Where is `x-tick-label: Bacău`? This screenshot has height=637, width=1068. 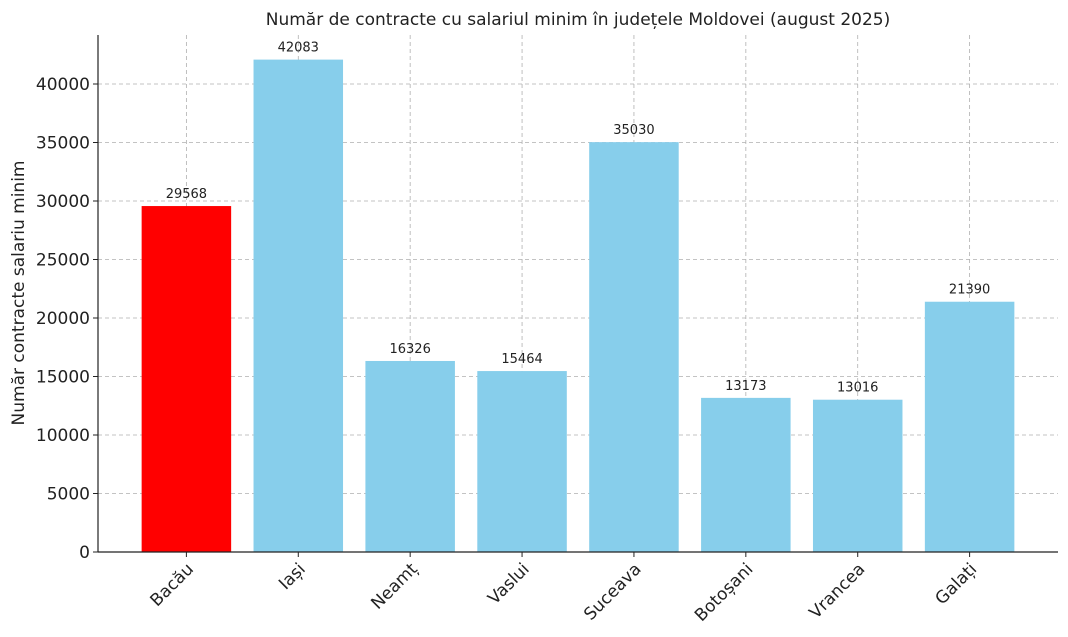
x-tick-label: Bacău is located at coordinates (172, 584).